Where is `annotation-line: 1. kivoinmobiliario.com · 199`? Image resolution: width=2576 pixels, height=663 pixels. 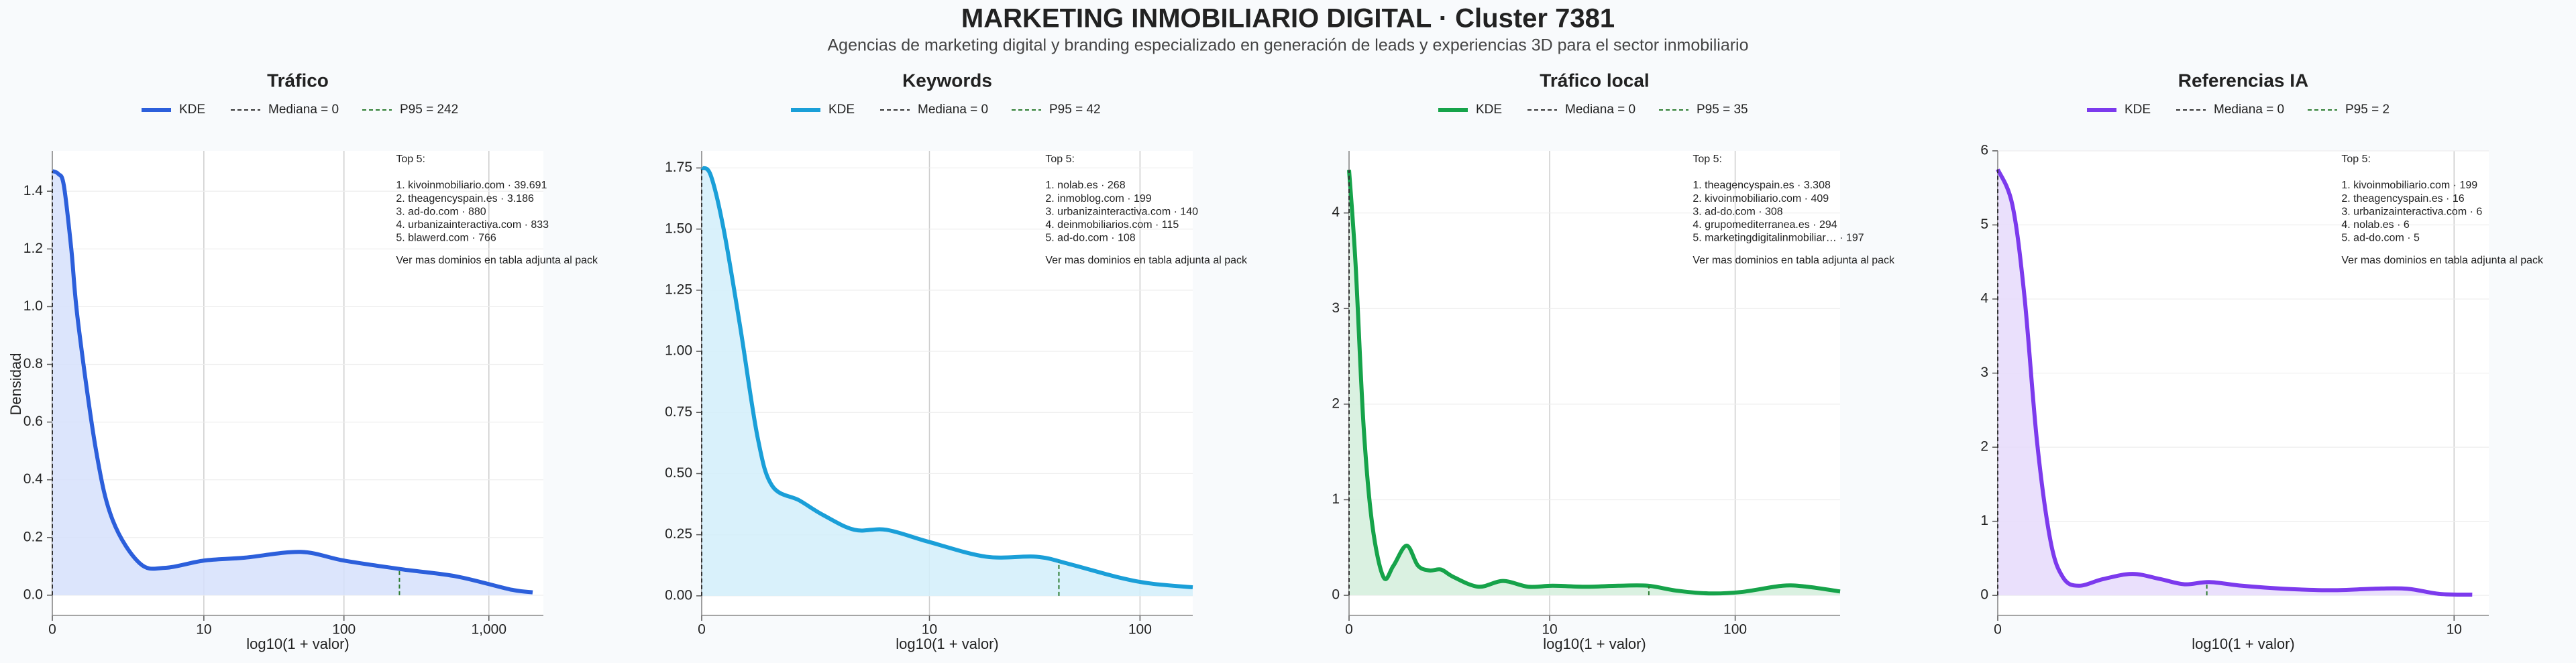 annotation-line: 1. kivoinmobiliario.com · 199 is located at coordinates (2409, 185).